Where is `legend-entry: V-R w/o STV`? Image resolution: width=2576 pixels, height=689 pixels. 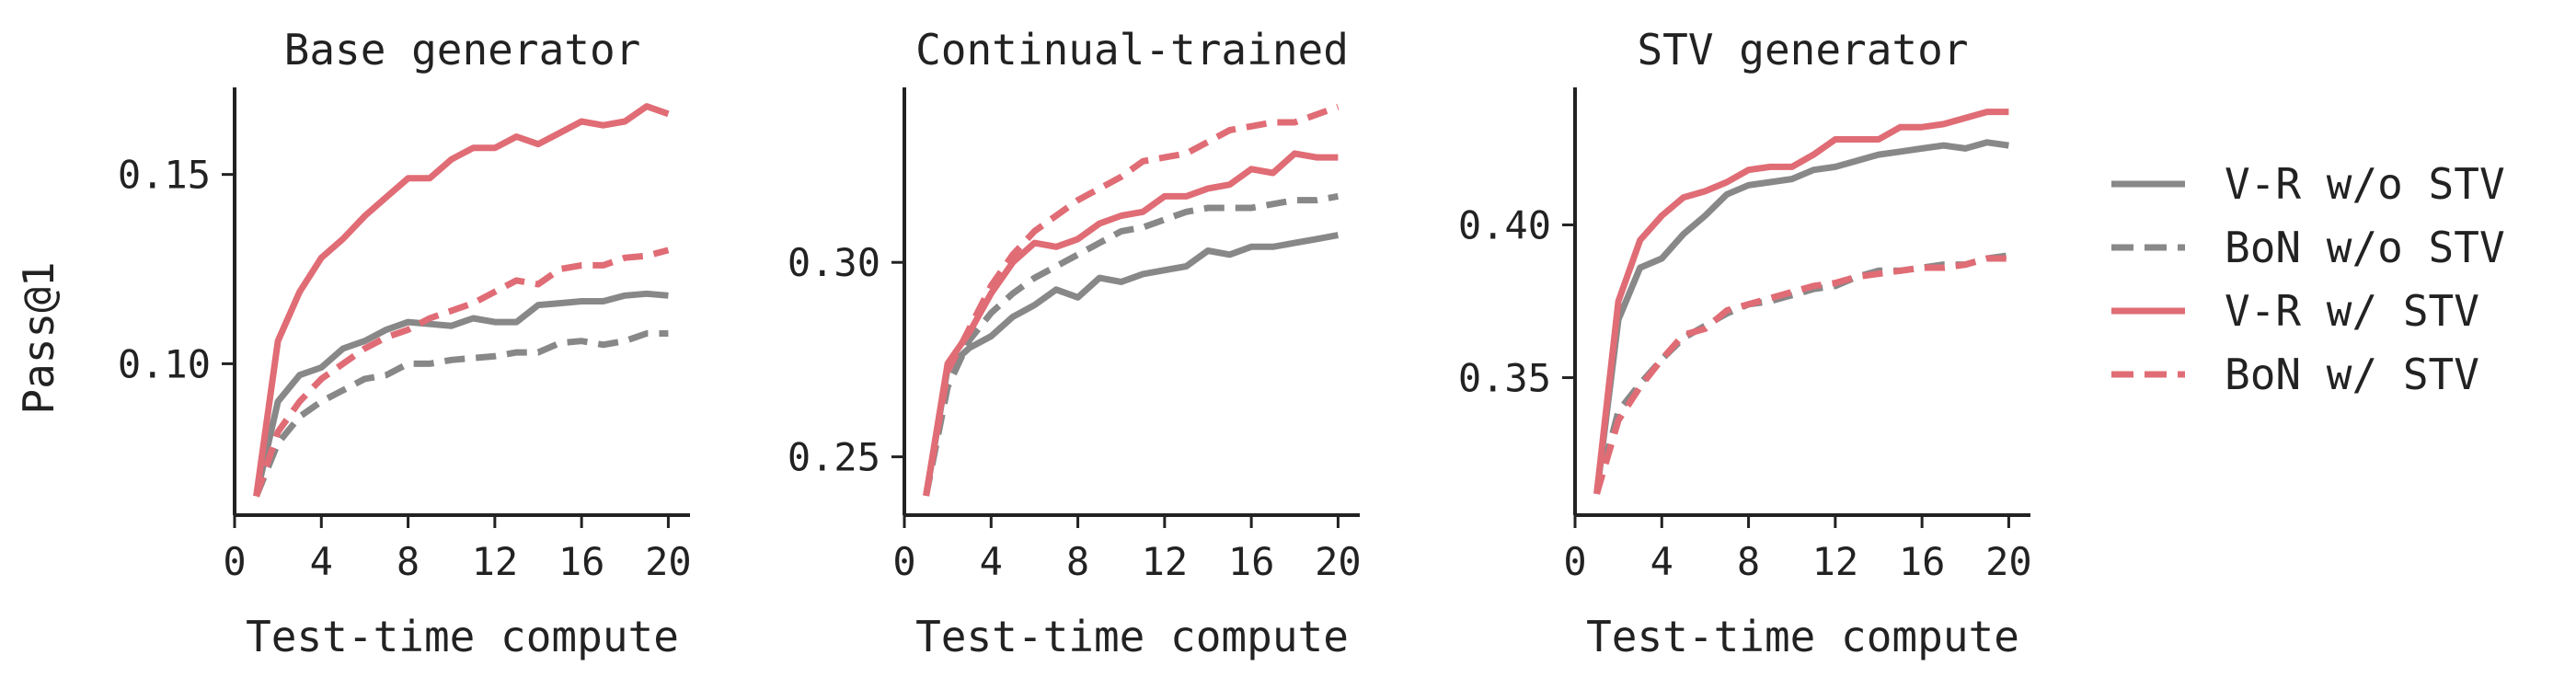 legend-entry: V-R w/o STV is located at coordinates (2308, 184).